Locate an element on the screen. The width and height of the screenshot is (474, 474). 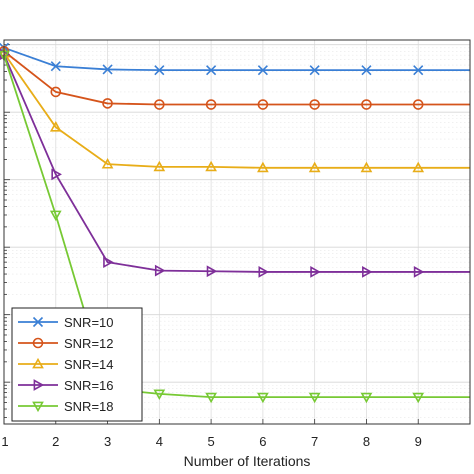
legend-item: SNR=10 is located at coordinates (66, 322).